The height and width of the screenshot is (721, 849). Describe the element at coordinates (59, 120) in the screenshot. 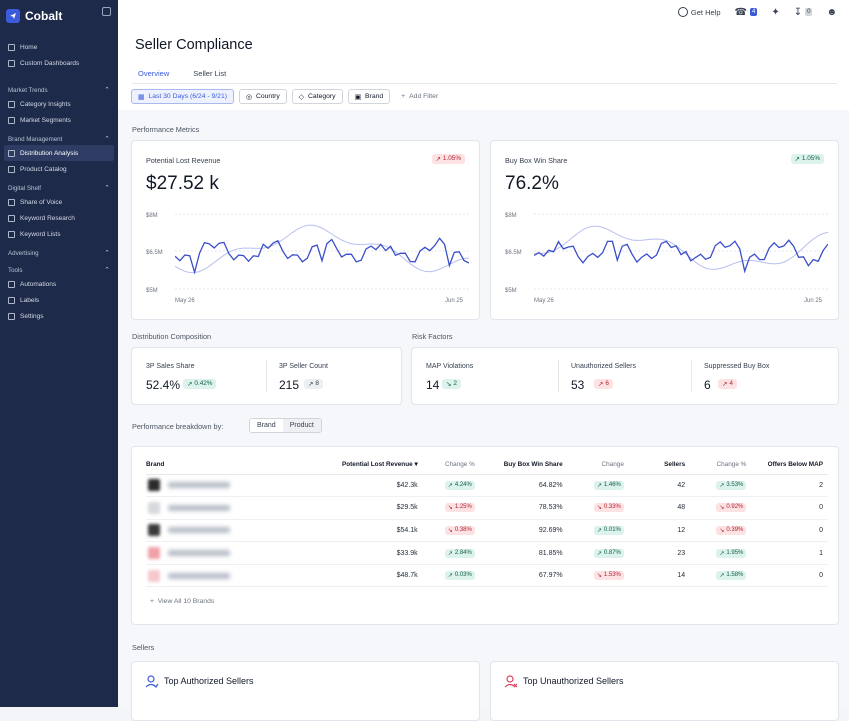

I see `sidebar-item-market-segments: Market Segments` at that location.